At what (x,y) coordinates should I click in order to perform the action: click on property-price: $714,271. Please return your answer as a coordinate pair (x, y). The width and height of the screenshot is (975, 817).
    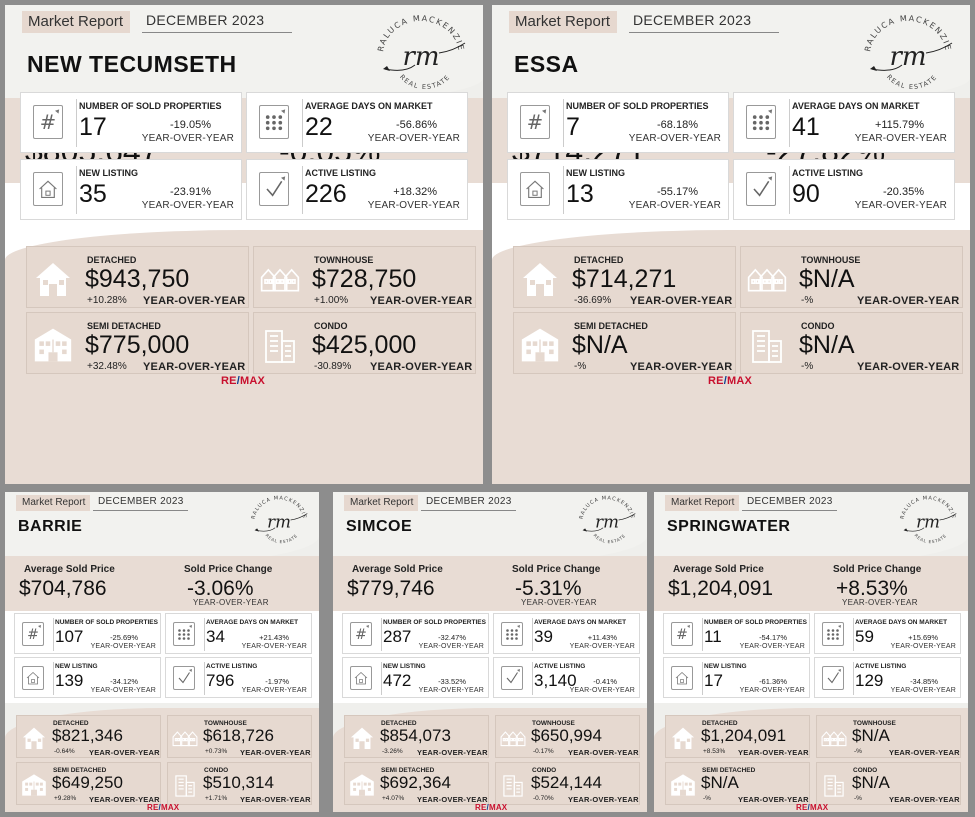
    Looking at the image, I should click on (624, 279).